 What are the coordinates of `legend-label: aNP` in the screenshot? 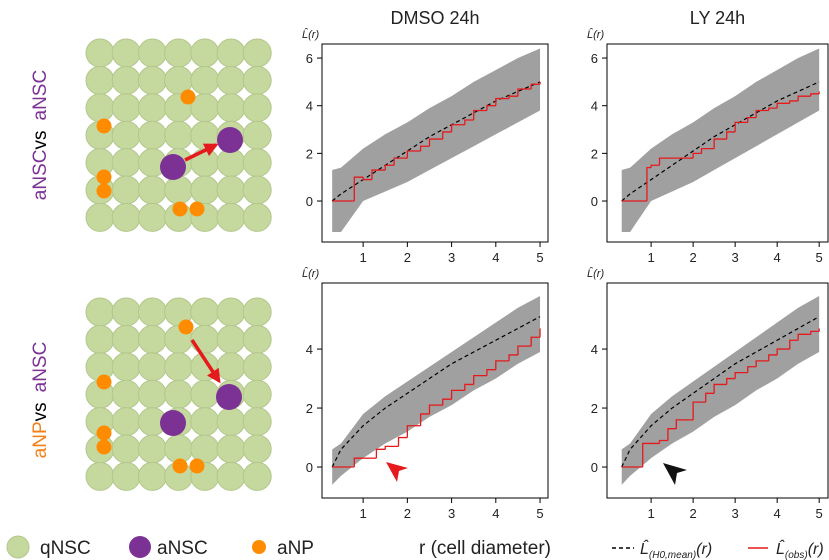 It's located at (295, 548).